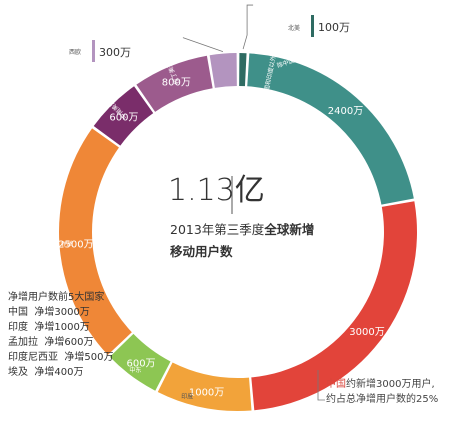 This screenshot has height=435, width=476. What do you see at coordinates (115, 52) in the screenshot?
I see `callout-value-western-europe: 300万` at bounding box center [115, 52].